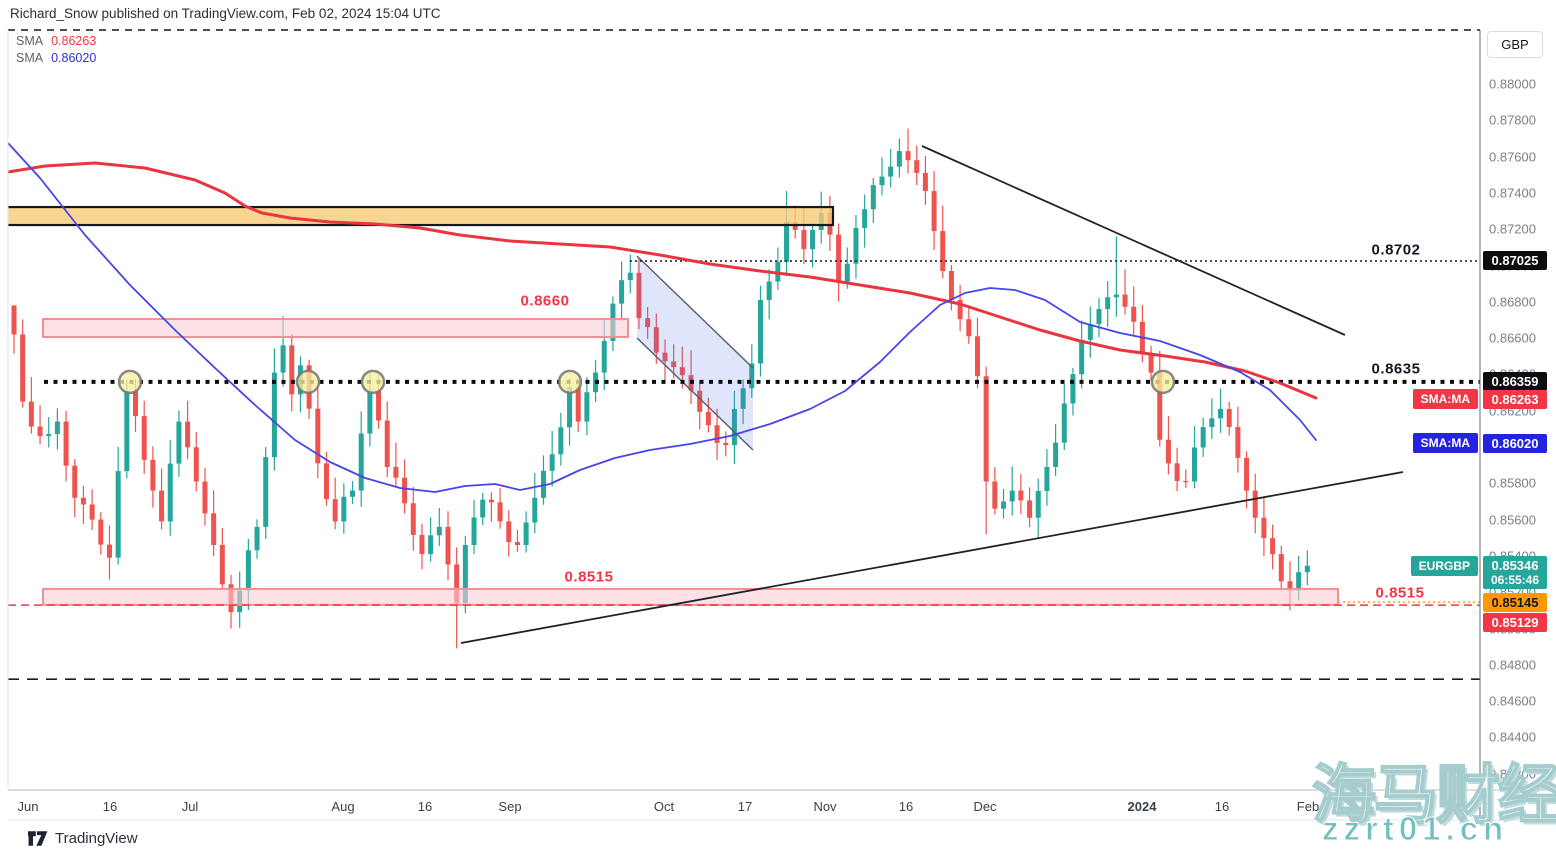 The width and height of the screenshot is (1556, 857). I want to click on time-label-Sep: Sep, so click(510, 806).